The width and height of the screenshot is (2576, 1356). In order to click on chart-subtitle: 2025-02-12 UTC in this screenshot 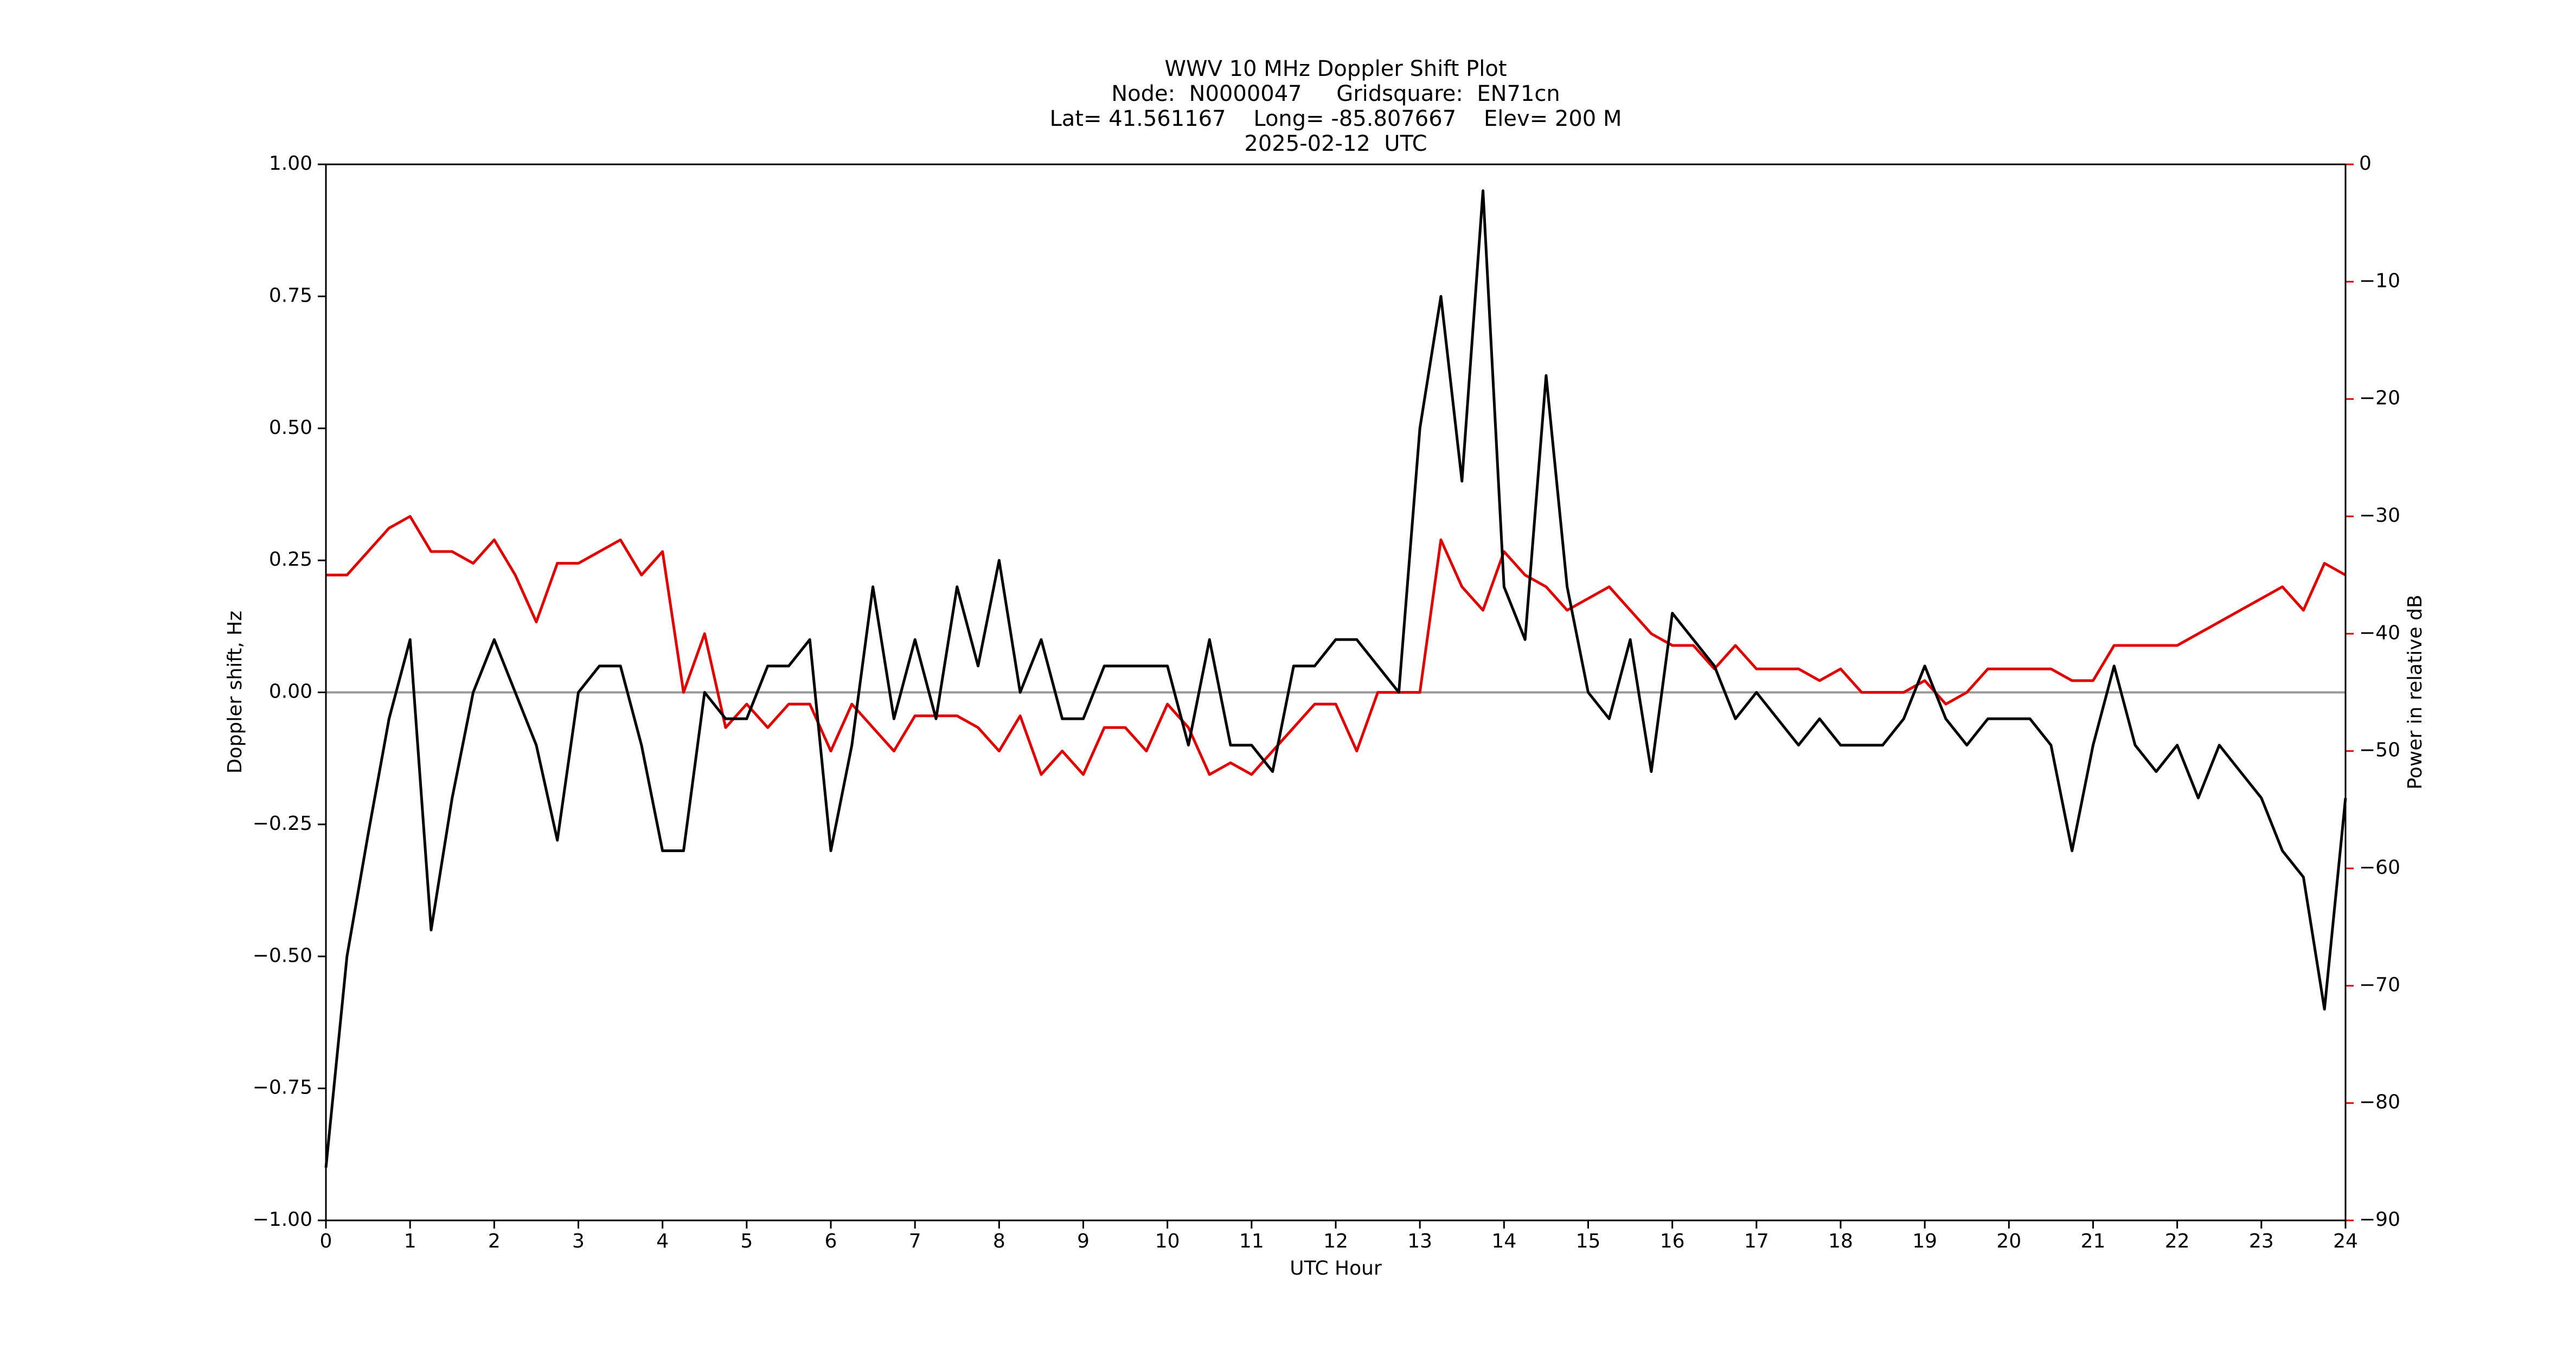, I will do `click(1336, 143)`.